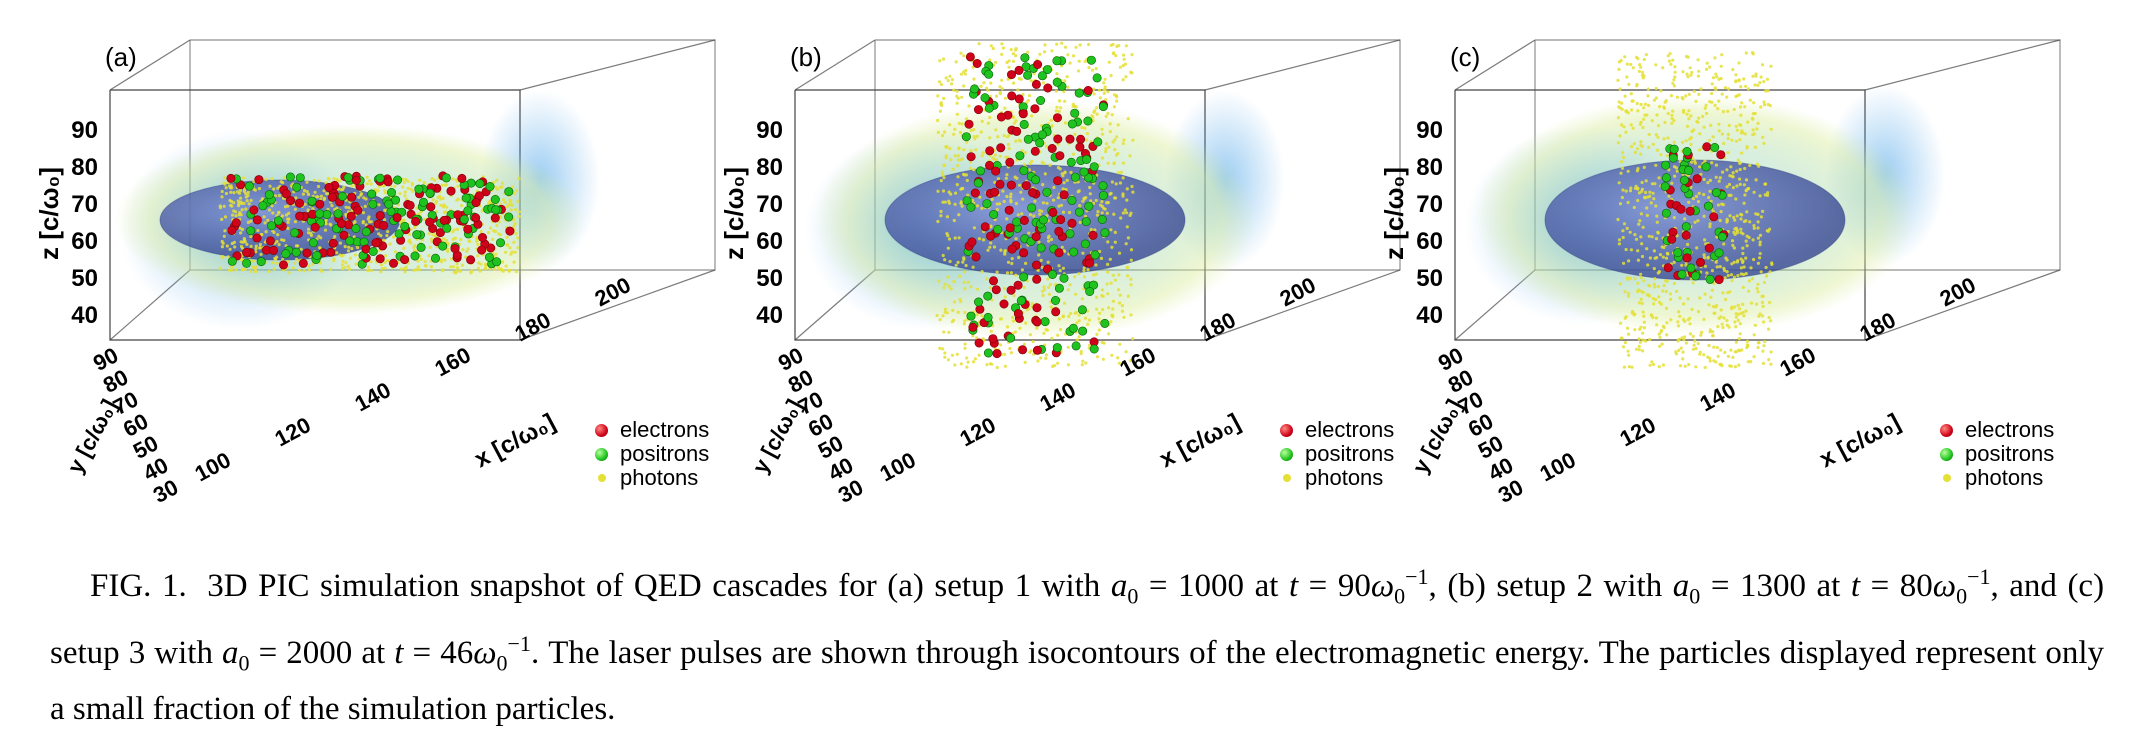  What do you see at coordinates (1772, 586) in the screenshot?
I see `caption-a0-2: 1300` at bounding box center [1772, 586].